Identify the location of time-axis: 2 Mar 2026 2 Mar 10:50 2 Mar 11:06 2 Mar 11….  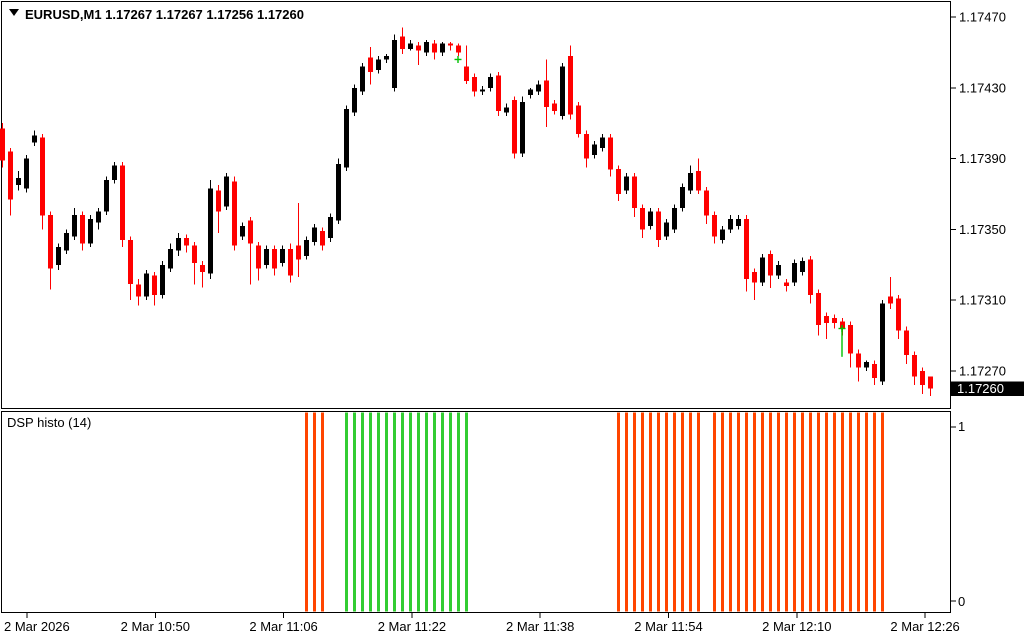
(482, 623).